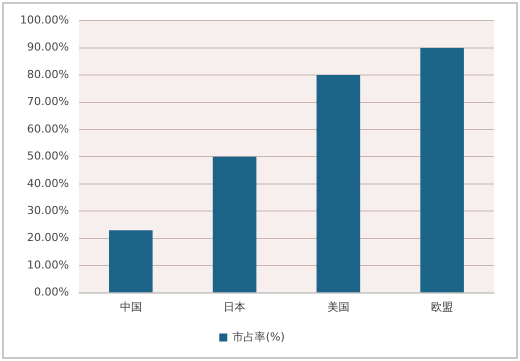 Image resolution: width=520 pixels, height=361 pixels. What do you see at coordinates (47, 47) in the screenshot?
I see `y-tick-label: 90.00%` at bounding box center [47, 47].